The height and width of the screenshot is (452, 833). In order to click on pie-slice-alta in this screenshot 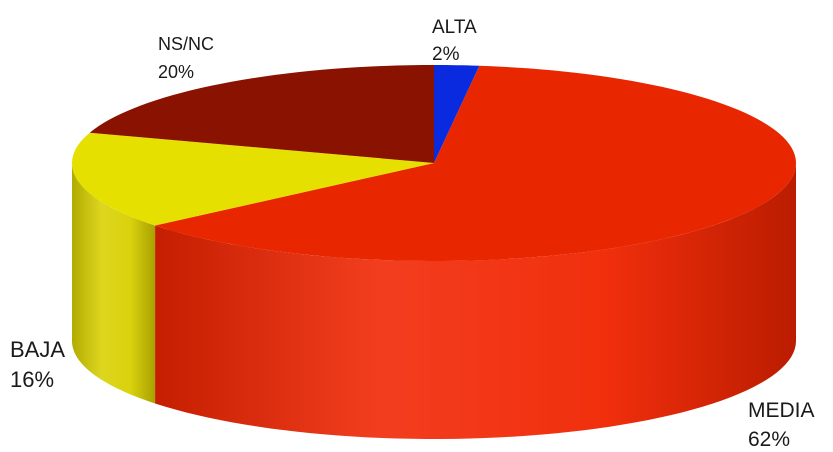, I will do `click(457, 114)`.